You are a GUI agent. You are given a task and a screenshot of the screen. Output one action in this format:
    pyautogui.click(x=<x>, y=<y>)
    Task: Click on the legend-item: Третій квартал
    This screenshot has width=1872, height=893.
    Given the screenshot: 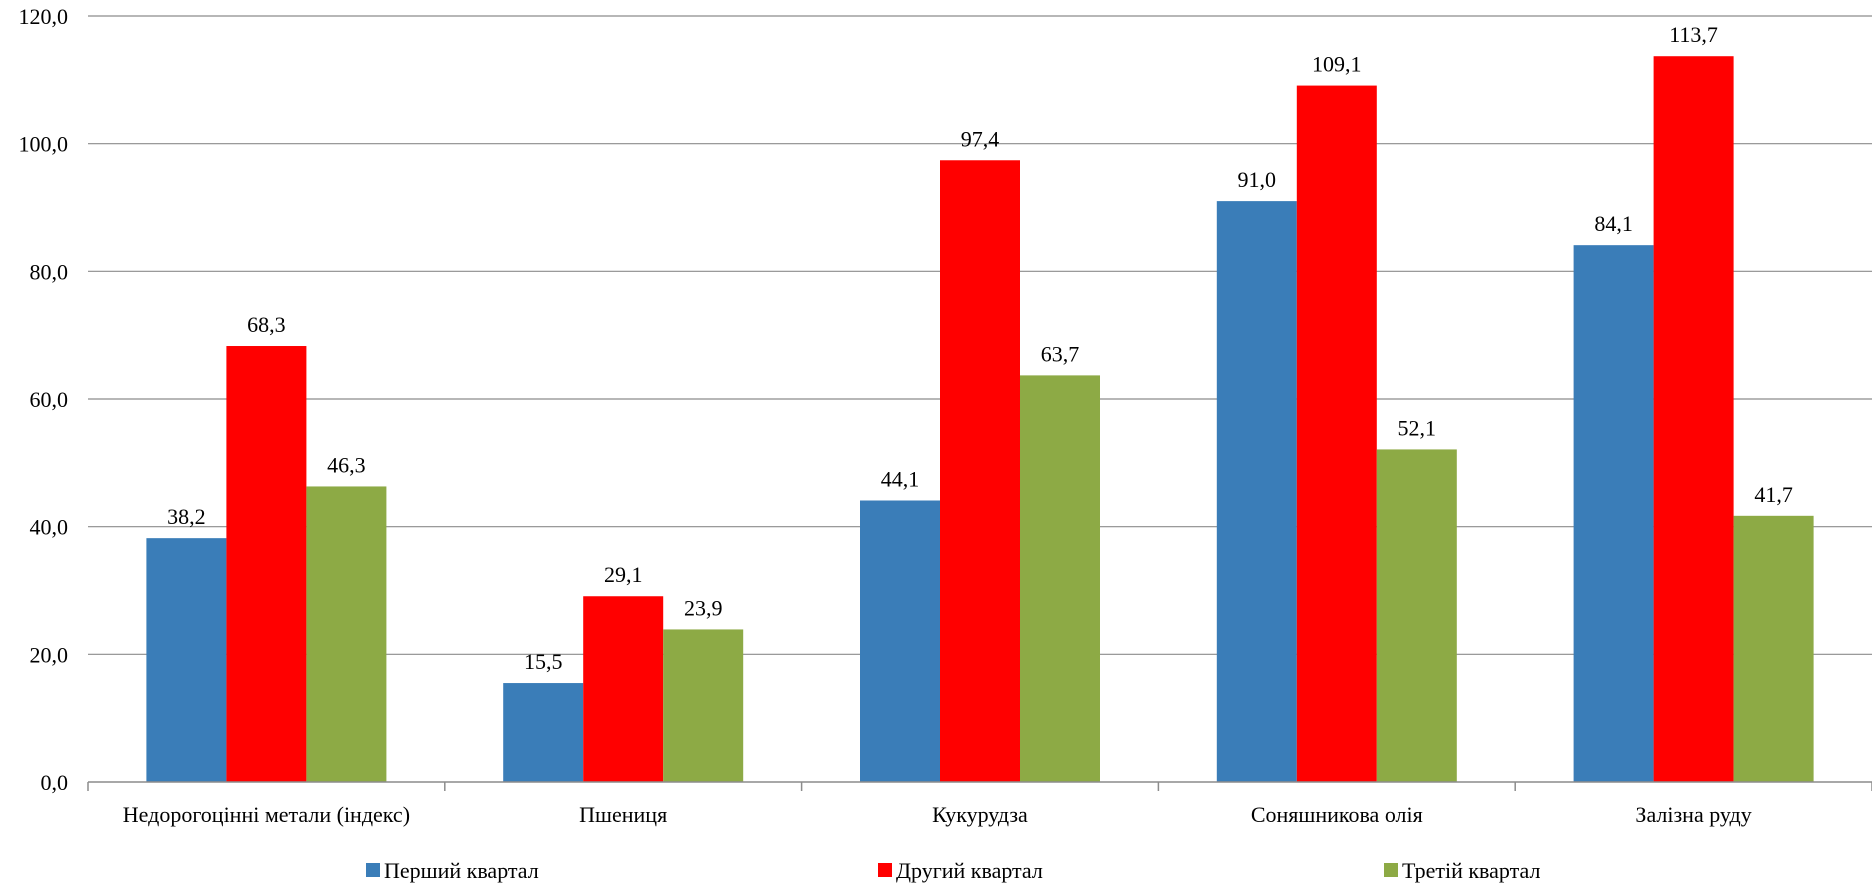 What is the action you would take?
    pyautogui.click(x=1462, y=870)
    